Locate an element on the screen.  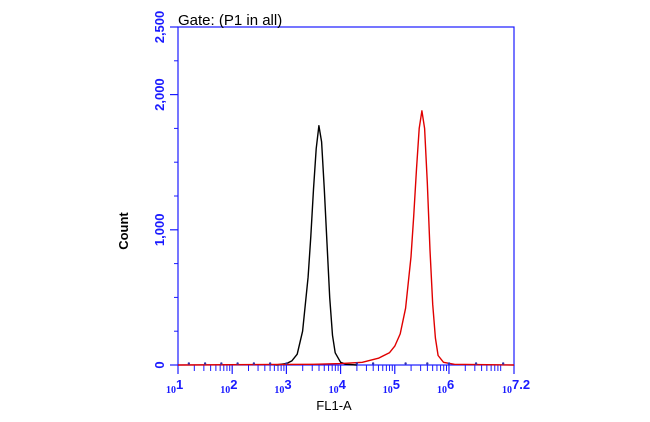
x-tick-exponent: 4 is located at coordinates (343, 384).